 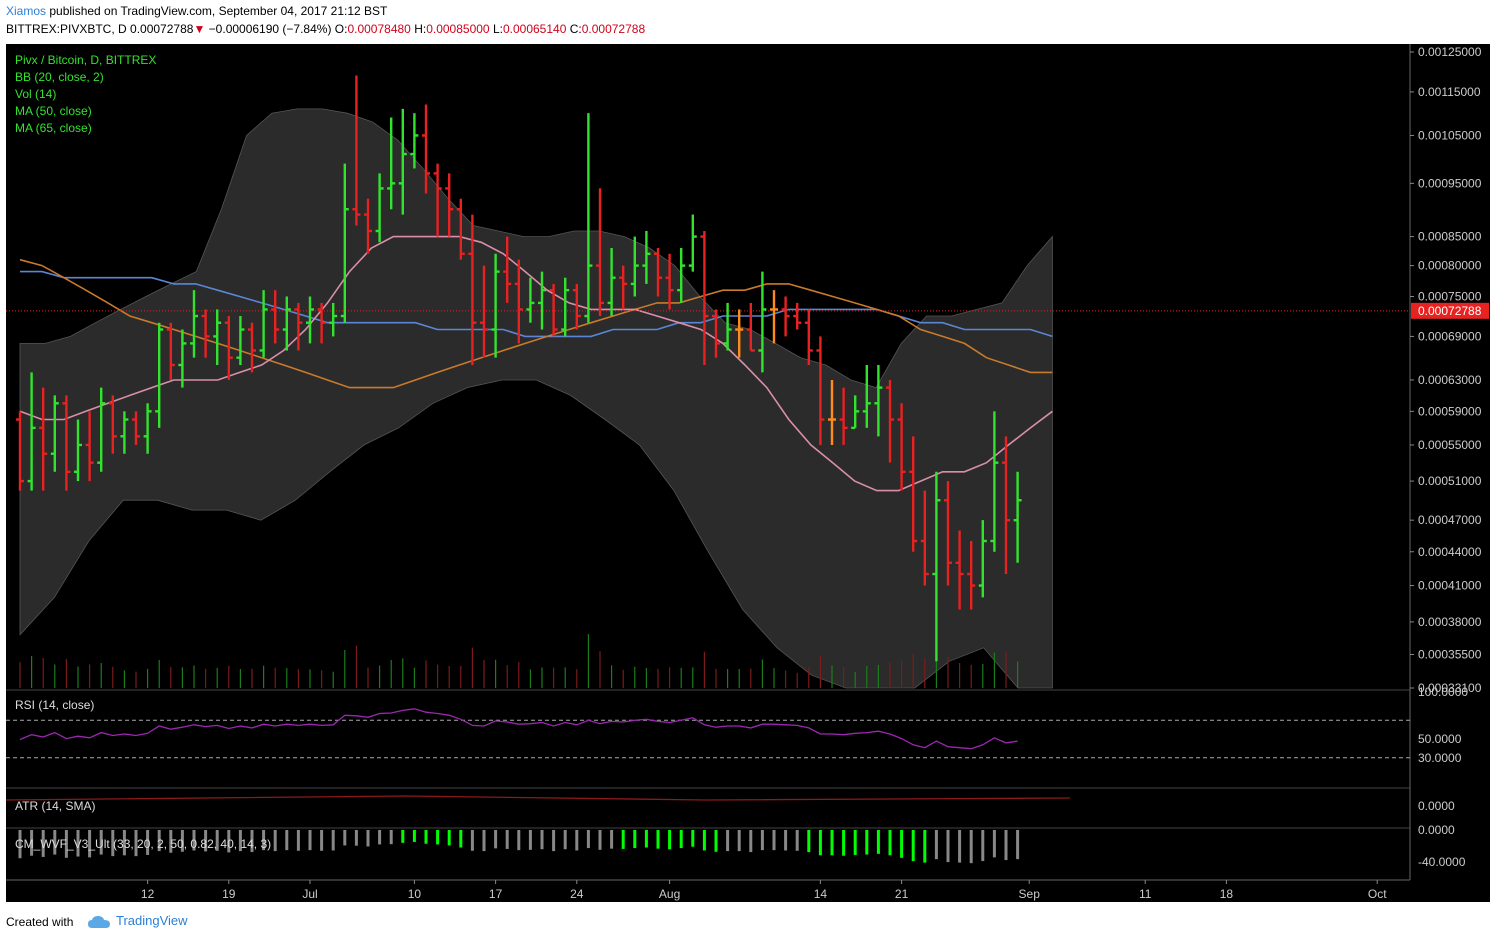 I want to click on price-tick-label: 0.00051000, so click(x=1450, y=481).